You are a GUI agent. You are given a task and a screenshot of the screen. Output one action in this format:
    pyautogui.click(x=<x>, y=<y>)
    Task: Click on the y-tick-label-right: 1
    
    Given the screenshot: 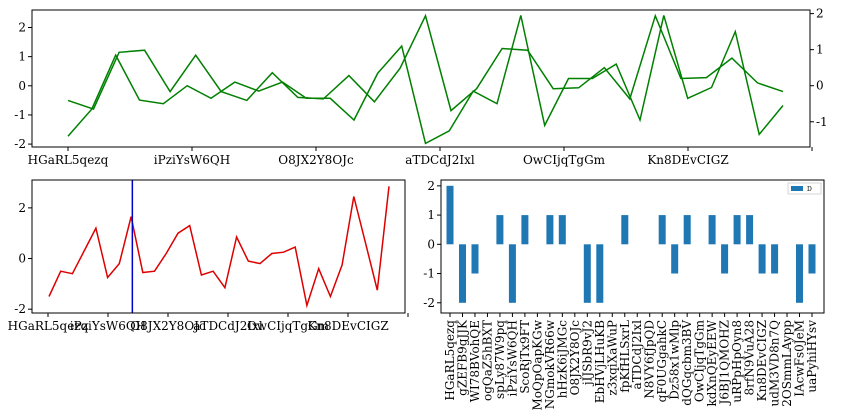 What is the action you would take?
    pyautogui.click(x=820, y=50)
    